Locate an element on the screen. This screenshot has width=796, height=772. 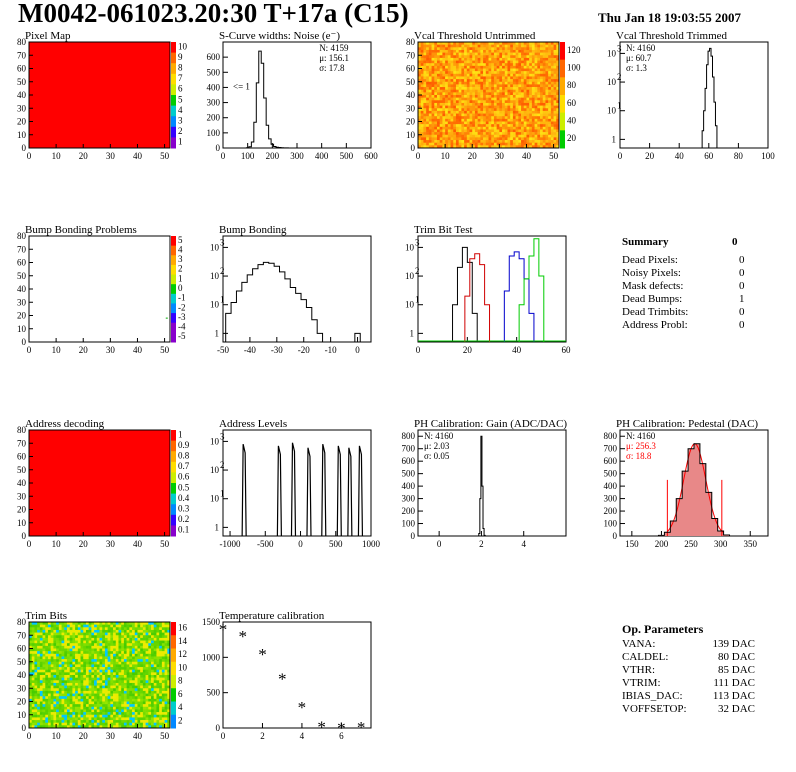
y-tick-label: 30 is located at coordinates (411, 108).